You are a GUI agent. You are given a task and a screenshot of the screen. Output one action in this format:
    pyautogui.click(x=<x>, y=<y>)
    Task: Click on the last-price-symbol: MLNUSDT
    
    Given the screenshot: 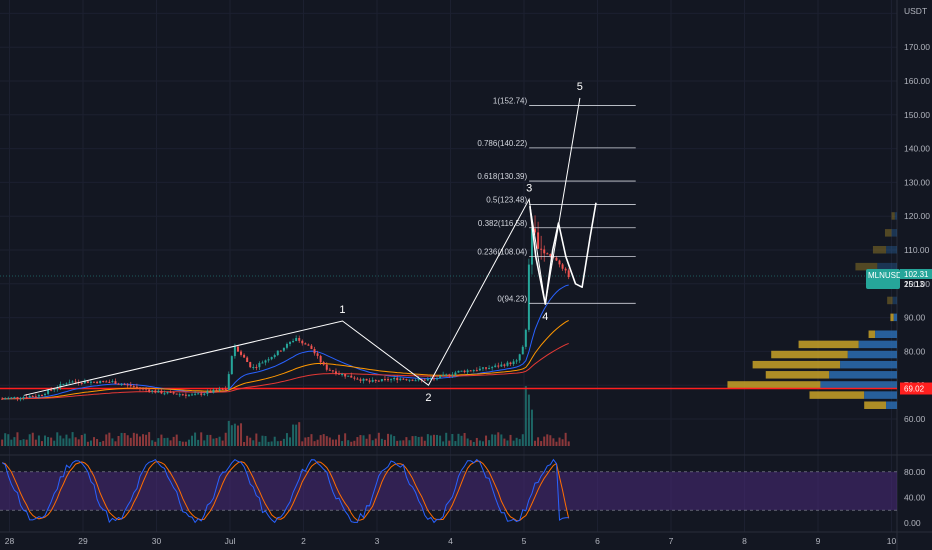 What is the action you would take?
    pyautogui.click(x=887, y=275)
    